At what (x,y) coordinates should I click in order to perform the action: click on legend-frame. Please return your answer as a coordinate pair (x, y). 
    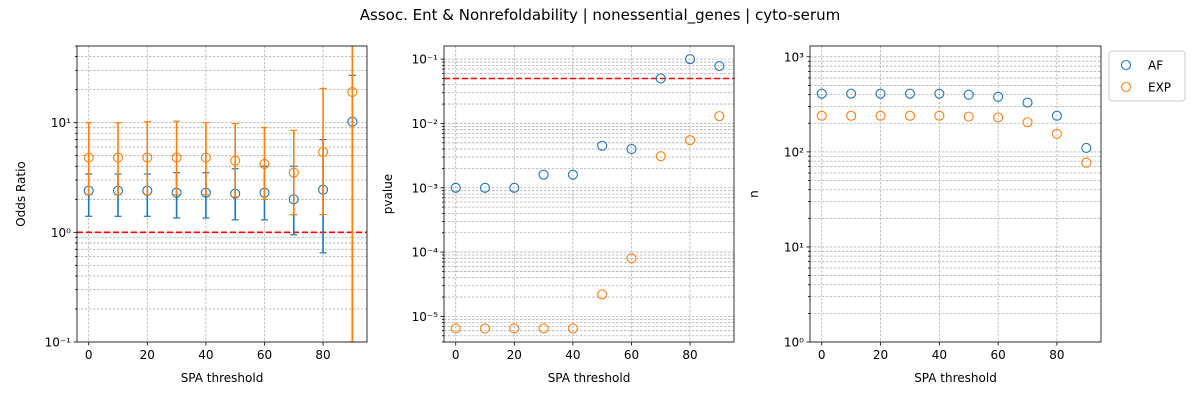
    Looking at the image, I should click on (1147, 76).